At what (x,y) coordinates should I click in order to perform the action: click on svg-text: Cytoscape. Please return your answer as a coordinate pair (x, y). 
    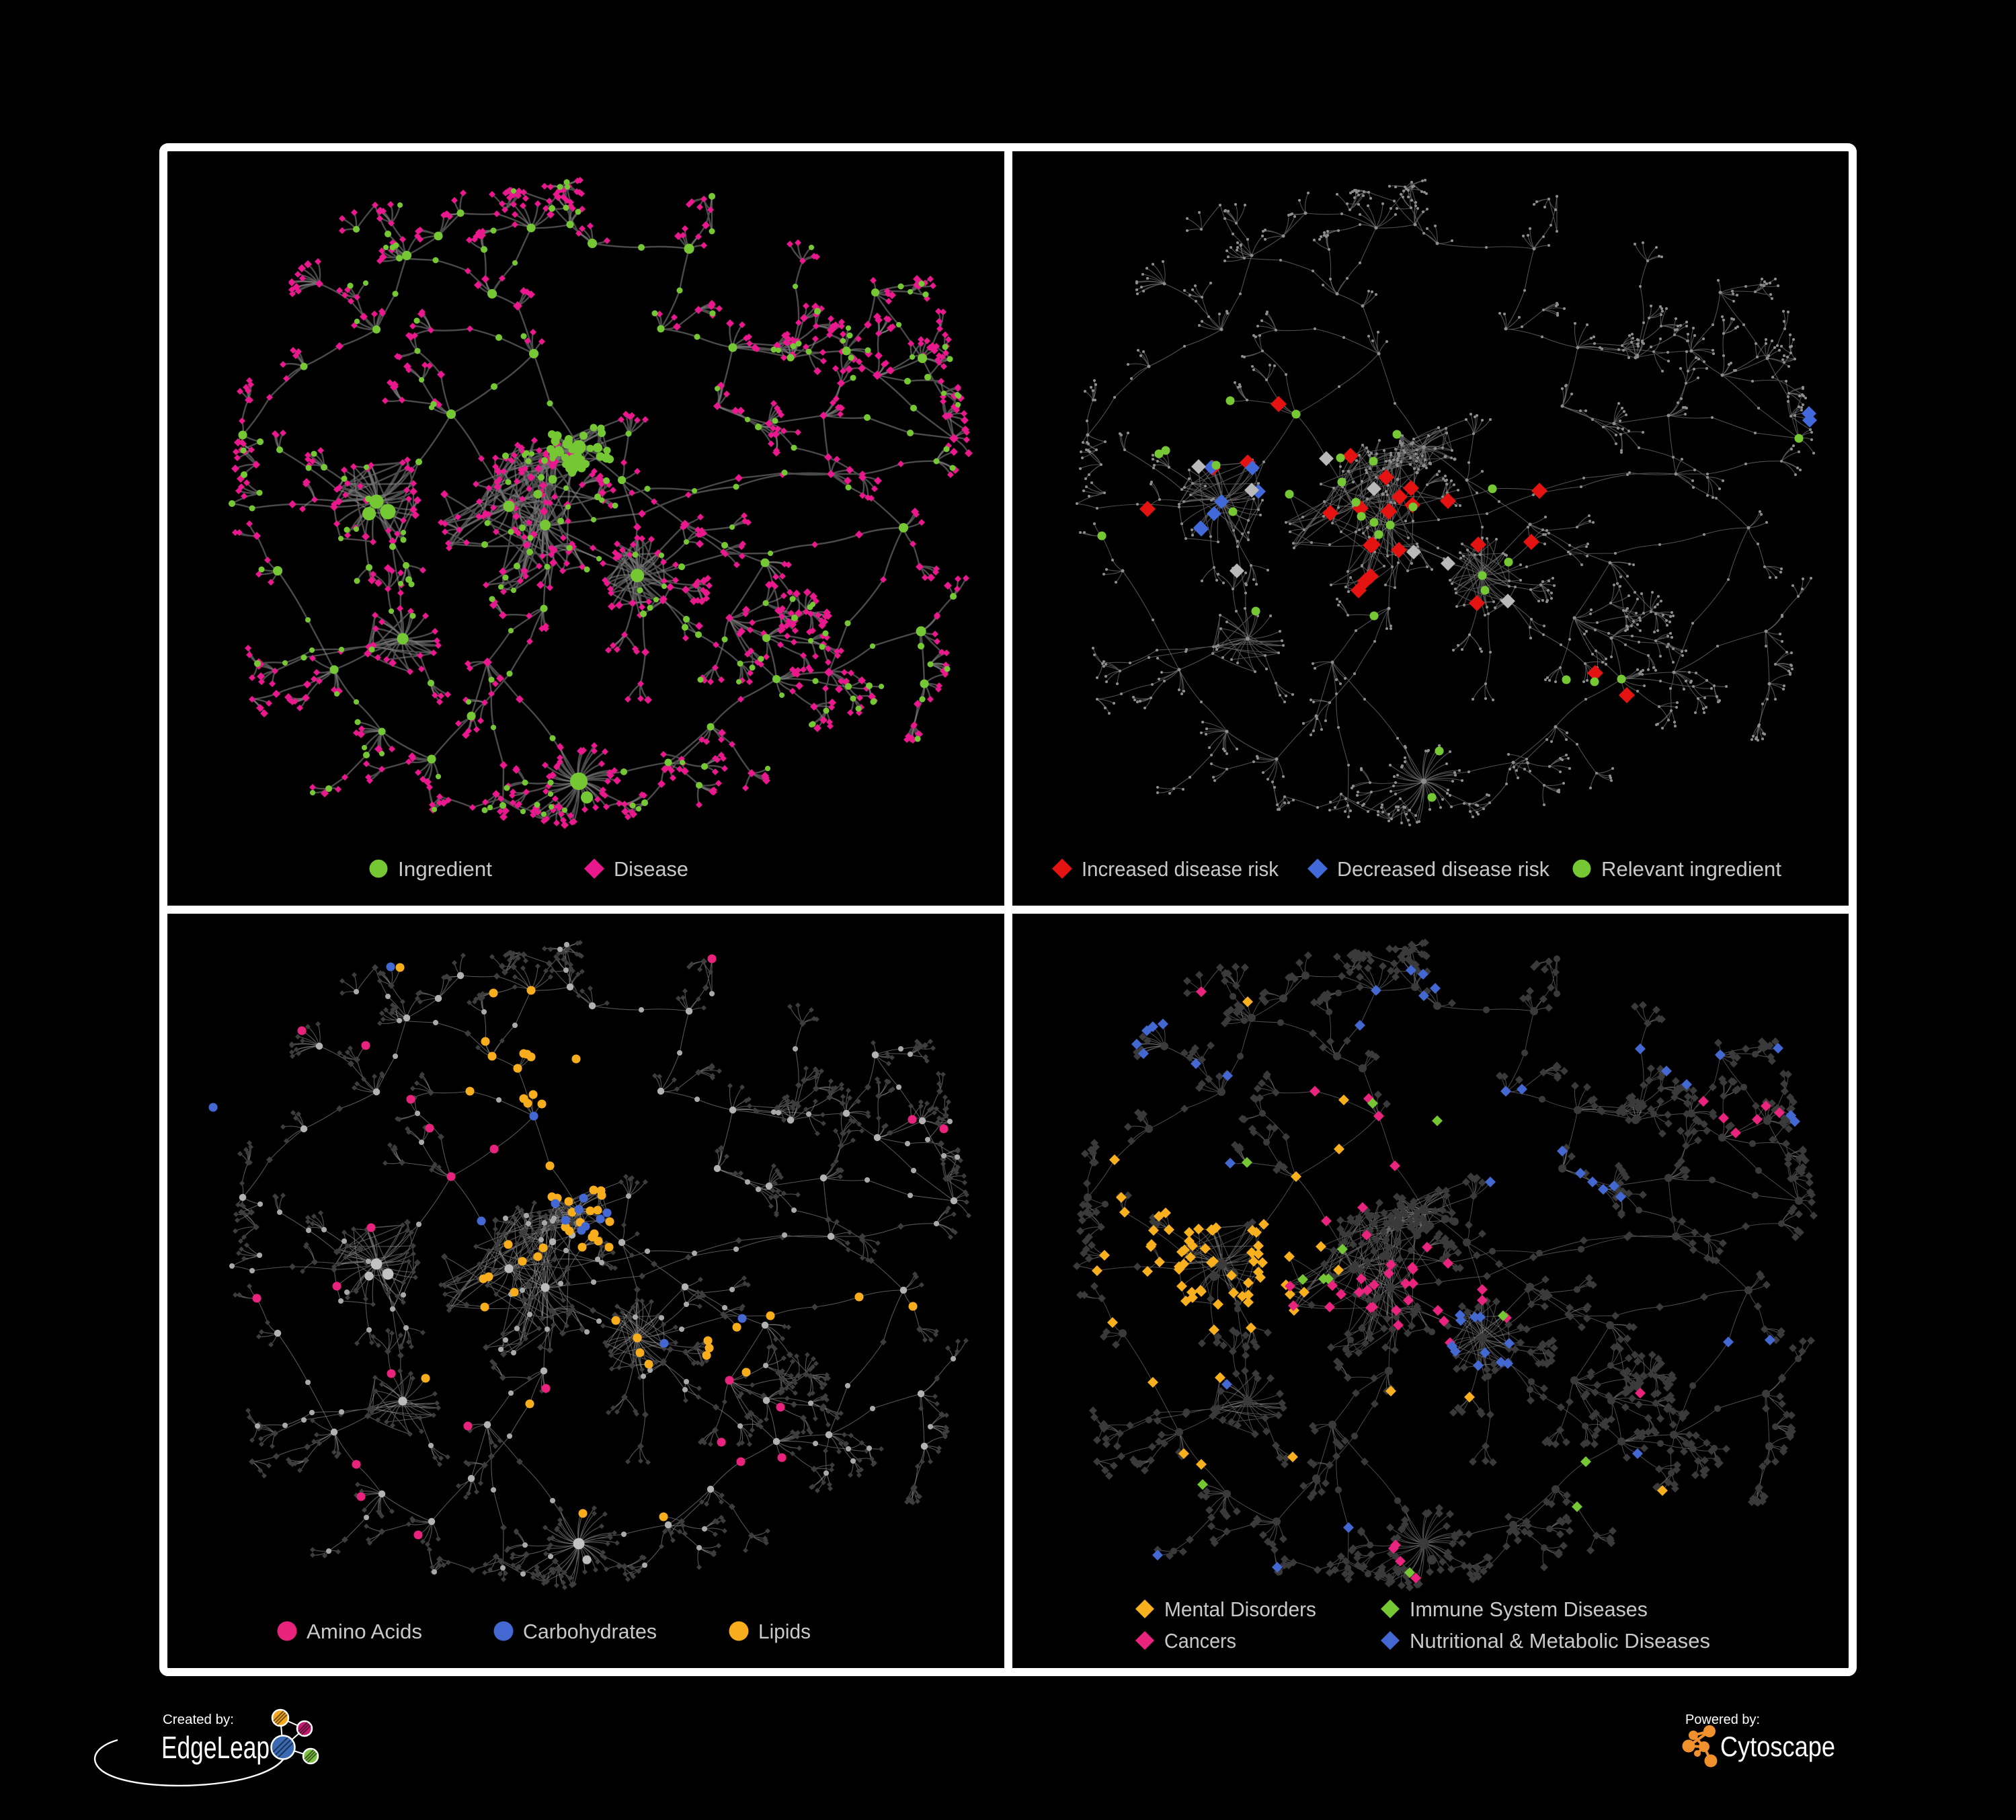
    Looking at the image, I should click on (1777, 1746).